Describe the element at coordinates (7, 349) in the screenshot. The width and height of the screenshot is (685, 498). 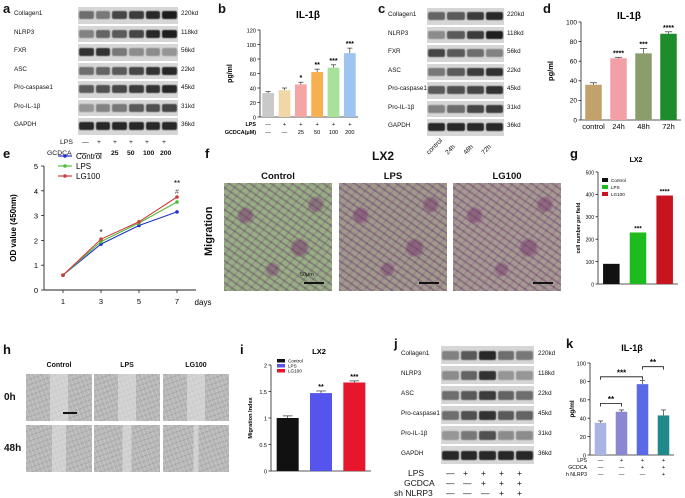
I see `panel-h-label: h` at that location.